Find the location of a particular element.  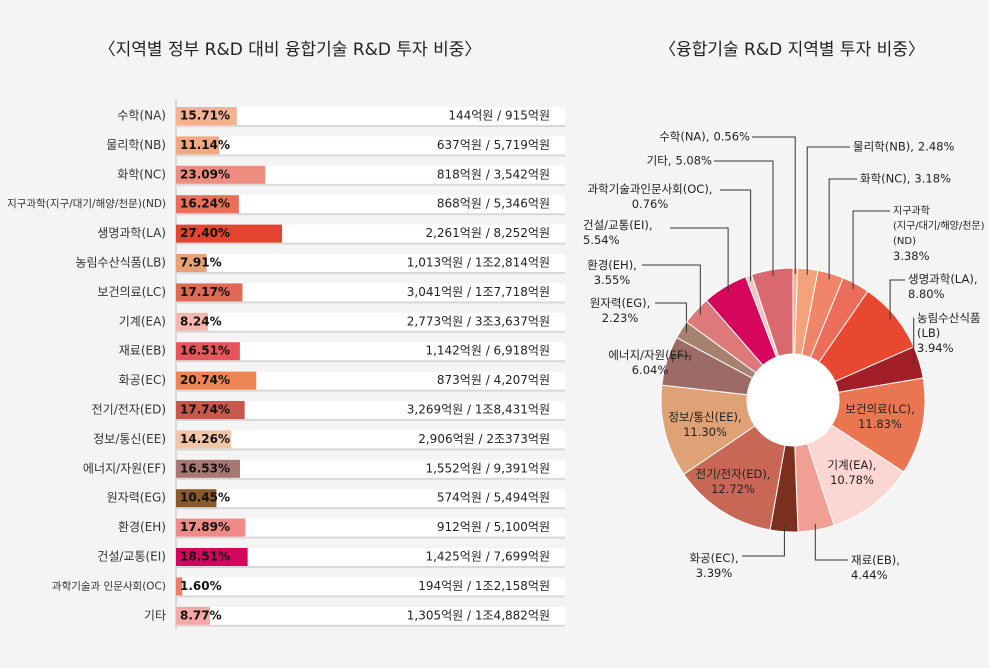

category-label: 농림수산식품(LB) is located at coordinates (120, 263).